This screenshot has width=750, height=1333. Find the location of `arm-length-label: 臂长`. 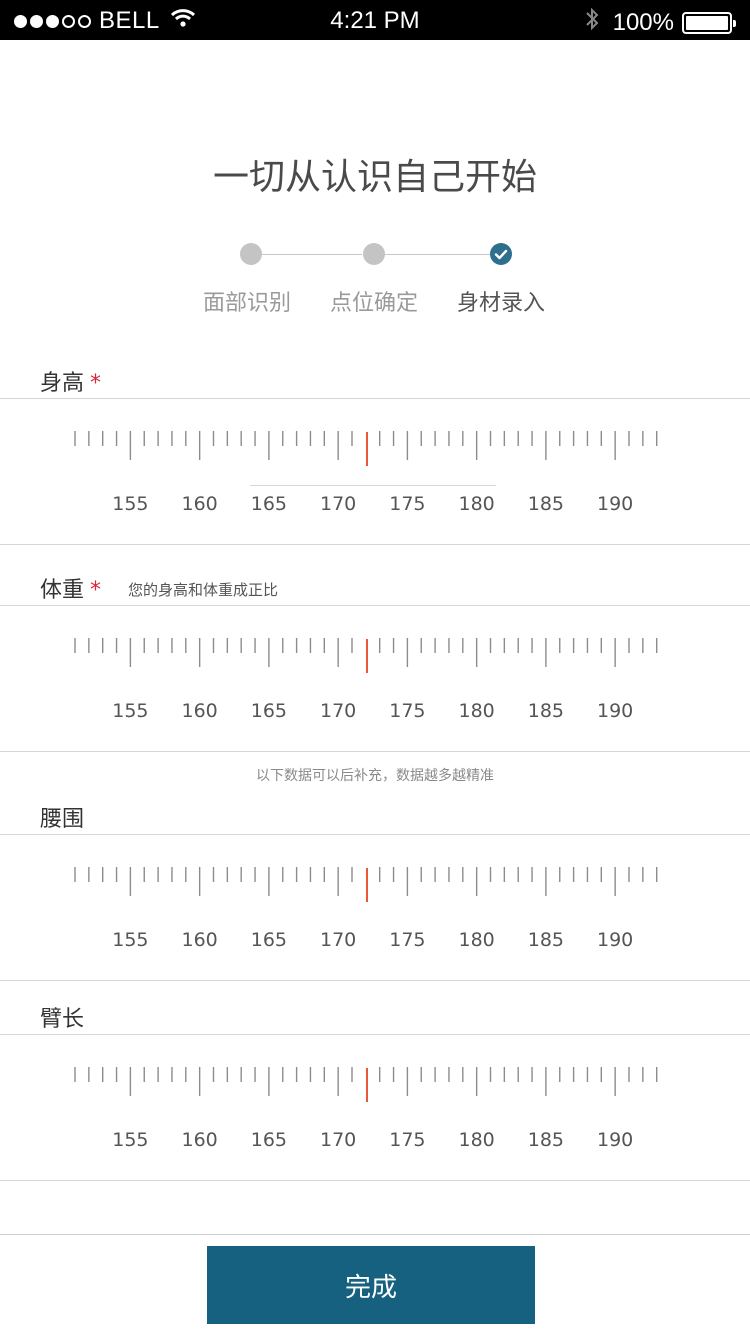

arm-length-label: 臂长 is located at coordinates (62, 1017).